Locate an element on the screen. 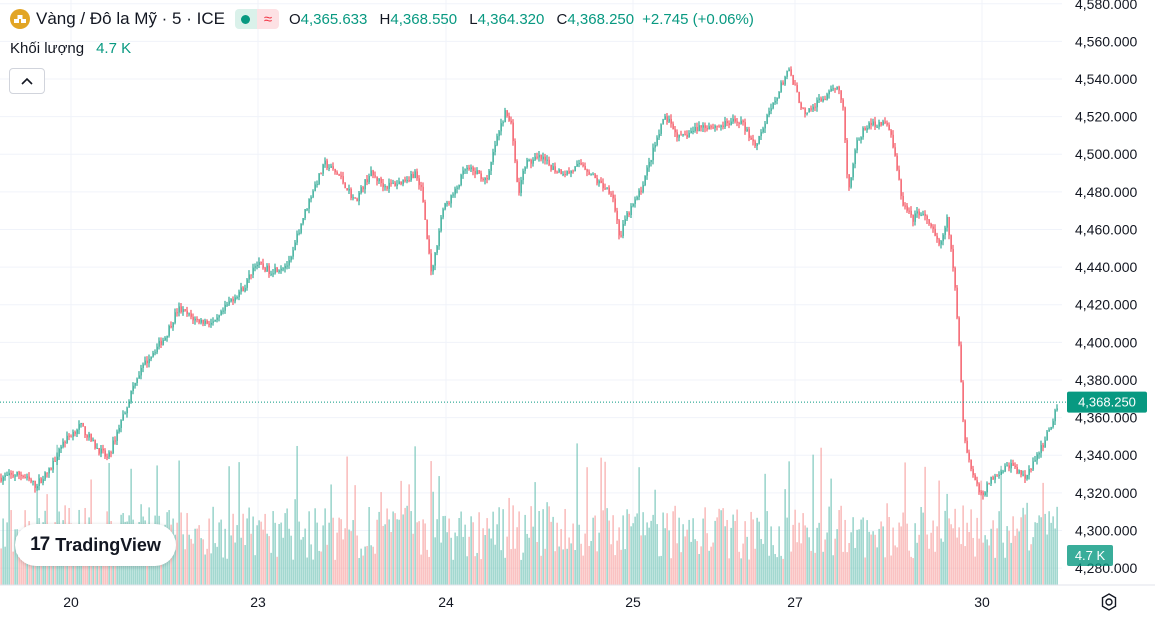 The image size is (1155, 621). y-tick-label: 4,300.000 is located at coordinates (1106, 530).